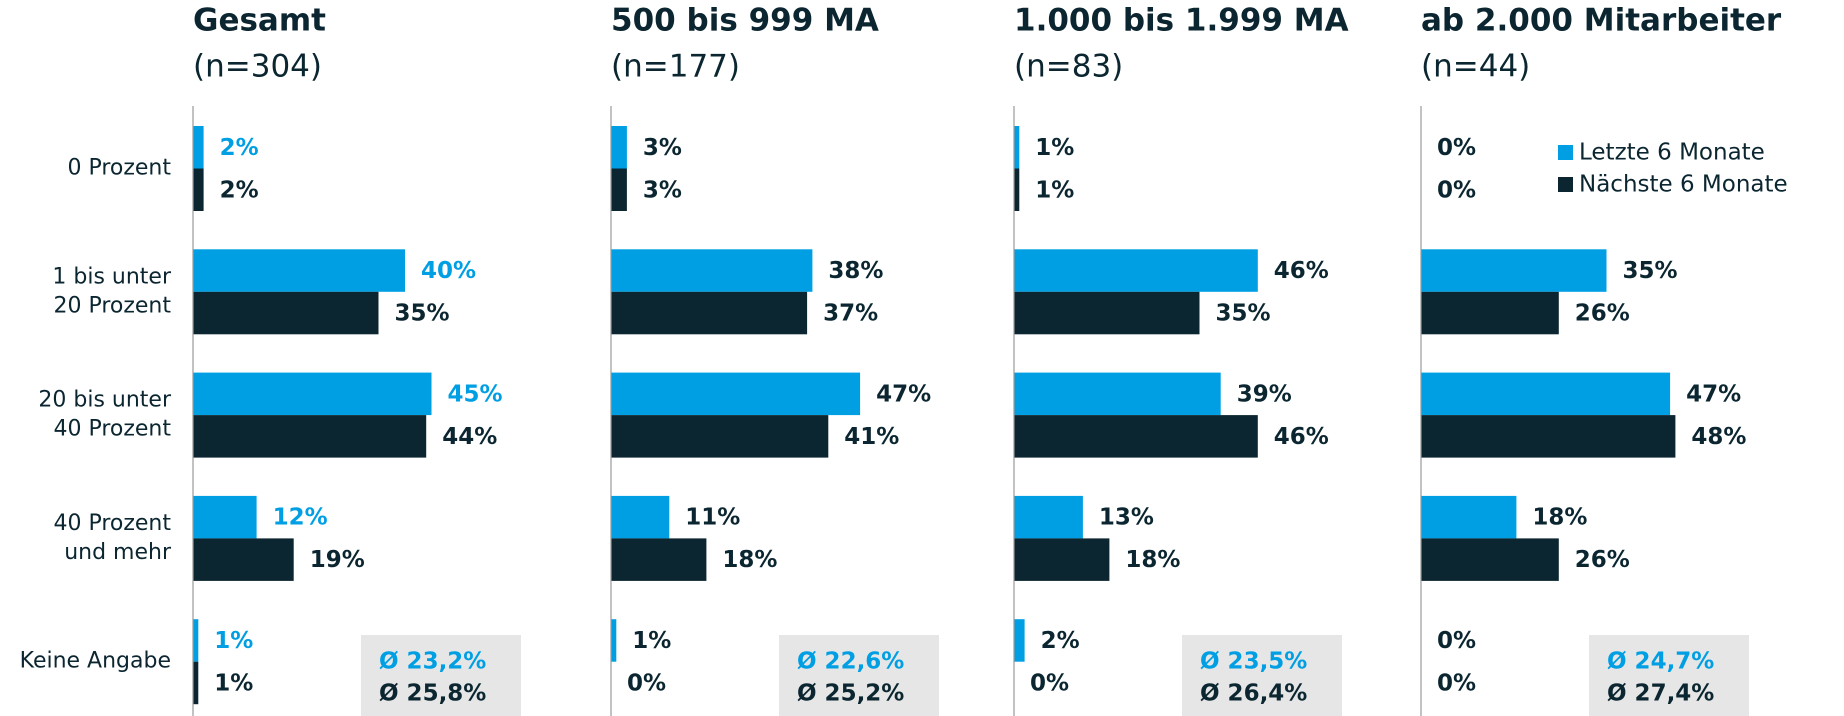 The height and width of the screenshot is (716, 1844). What do you see at coordinates (1718, 437) in the screenshot?
I see `value-label: 48%` at bounding box center [1718, 437].